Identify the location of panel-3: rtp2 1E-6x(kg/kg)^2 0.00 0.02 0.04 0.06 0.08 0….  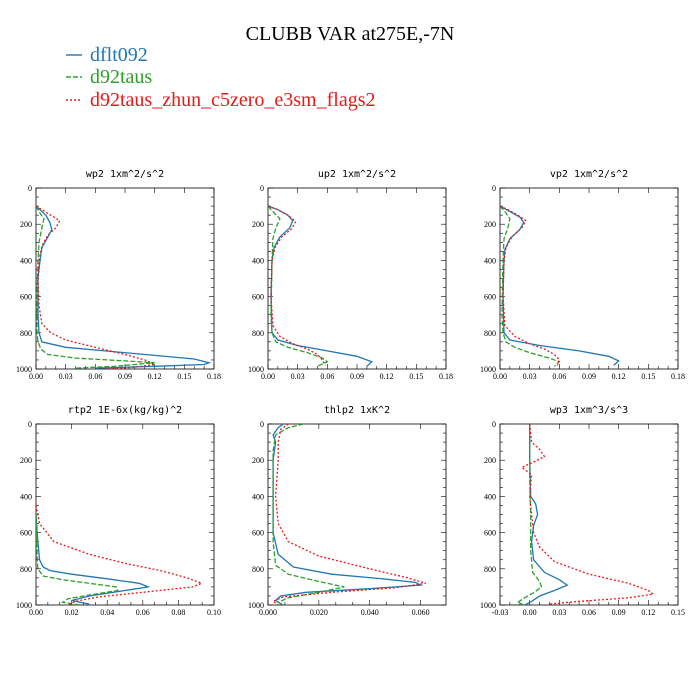
(118, 511).